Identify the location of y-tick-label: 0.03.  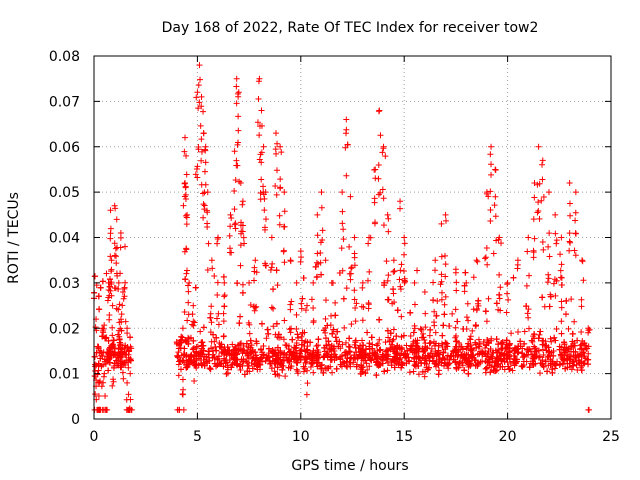
(64, 284).